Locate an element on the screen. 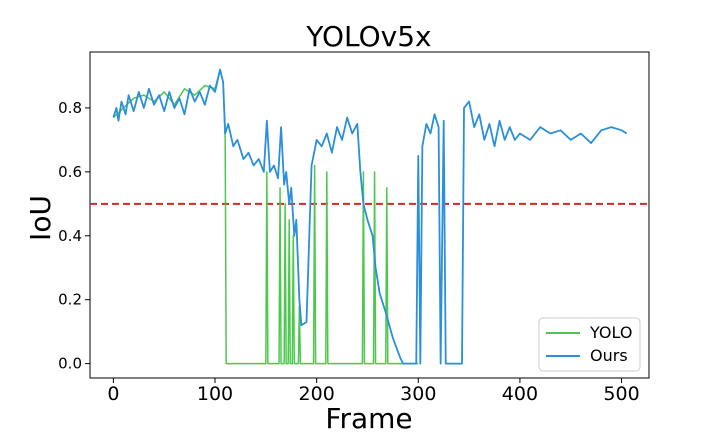 This screenshot has height=432, width=720. x-tick-label: 0 is located at coordinates (113, 394).